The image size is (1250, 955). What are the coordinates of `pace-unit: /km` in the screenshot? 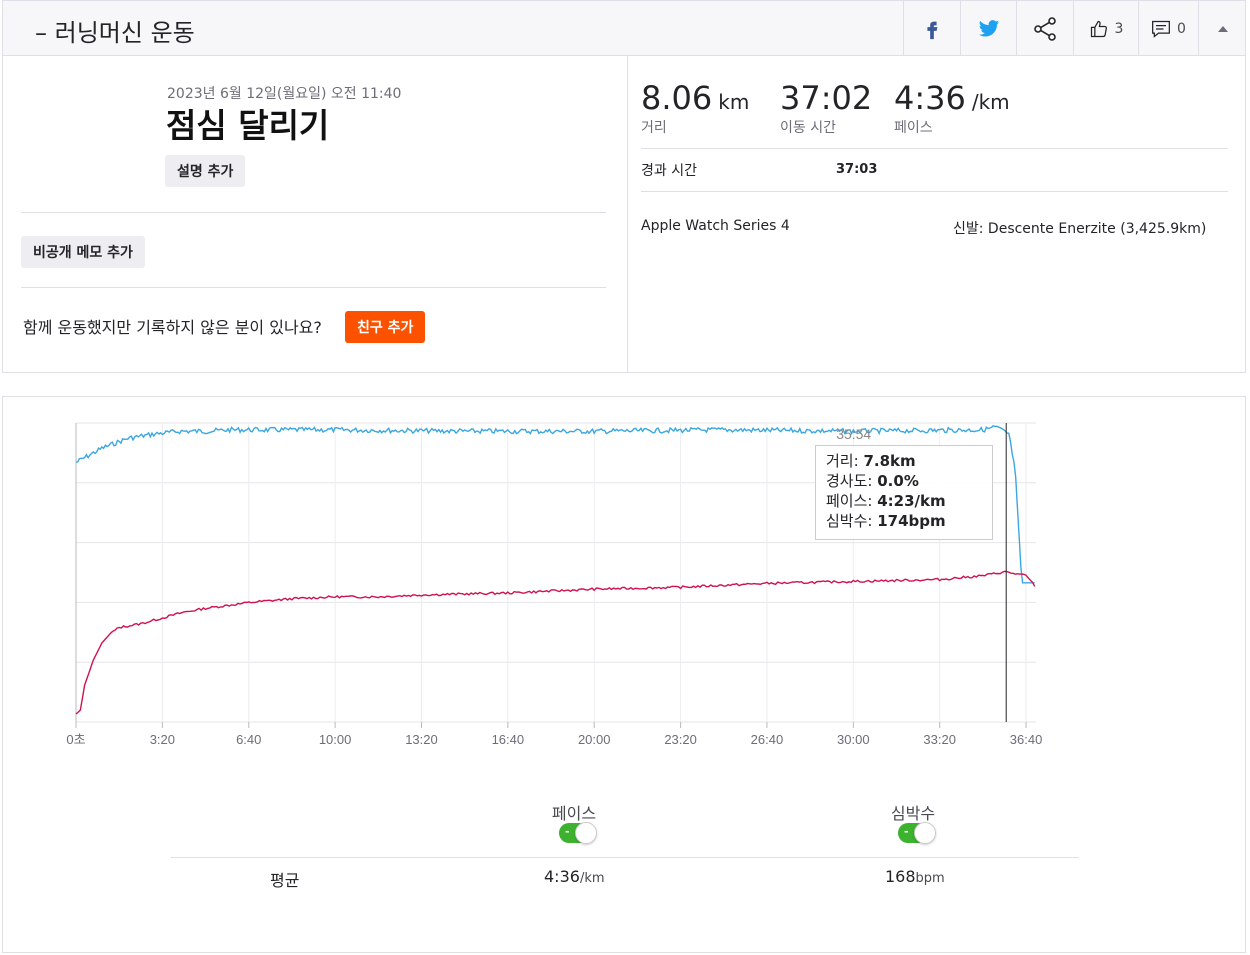 It's located at (990, 102).